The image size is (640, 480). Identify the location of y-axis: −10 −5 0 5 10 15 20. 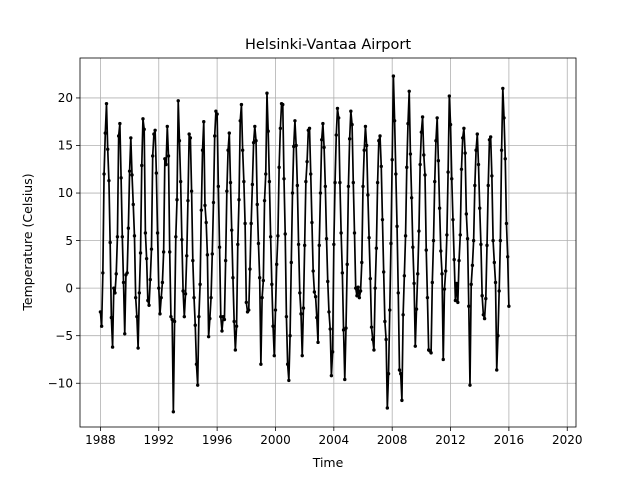
(64, 240).